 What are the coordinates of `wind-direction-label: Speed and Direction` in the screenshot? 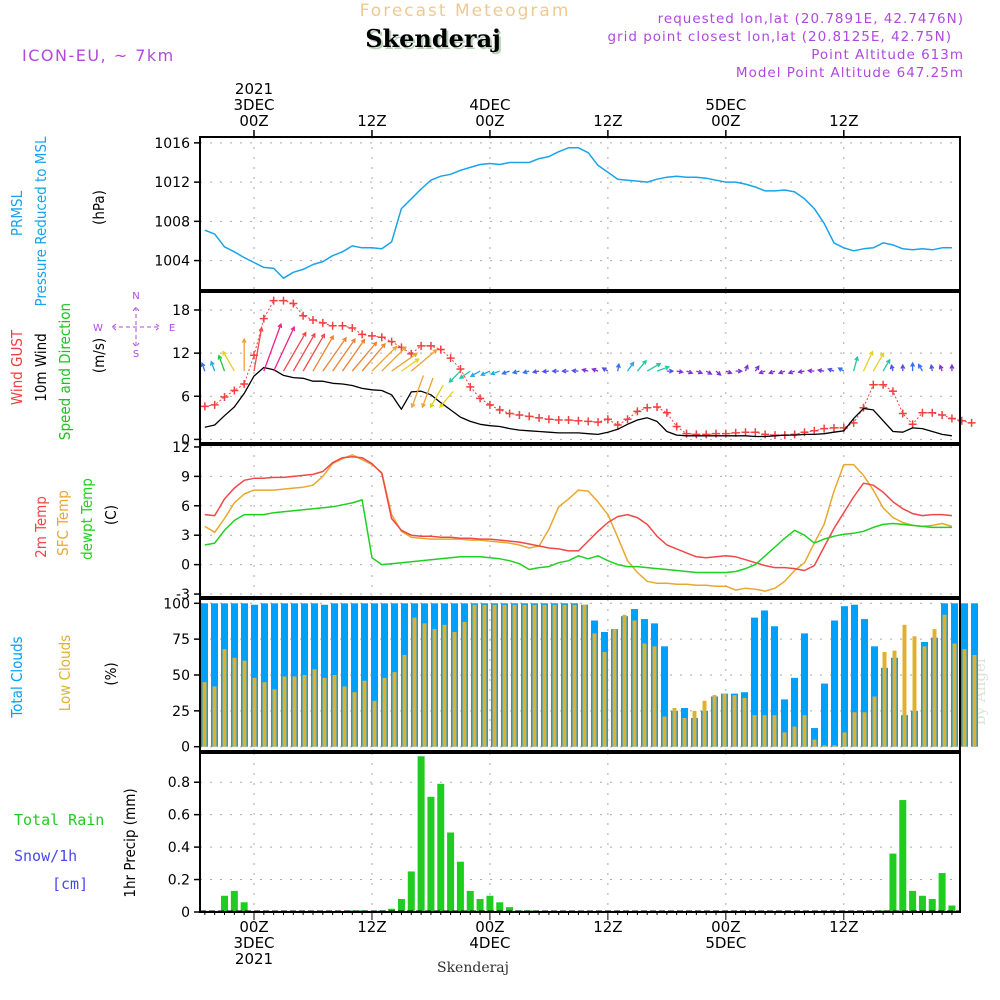 It's located at (65, 371).